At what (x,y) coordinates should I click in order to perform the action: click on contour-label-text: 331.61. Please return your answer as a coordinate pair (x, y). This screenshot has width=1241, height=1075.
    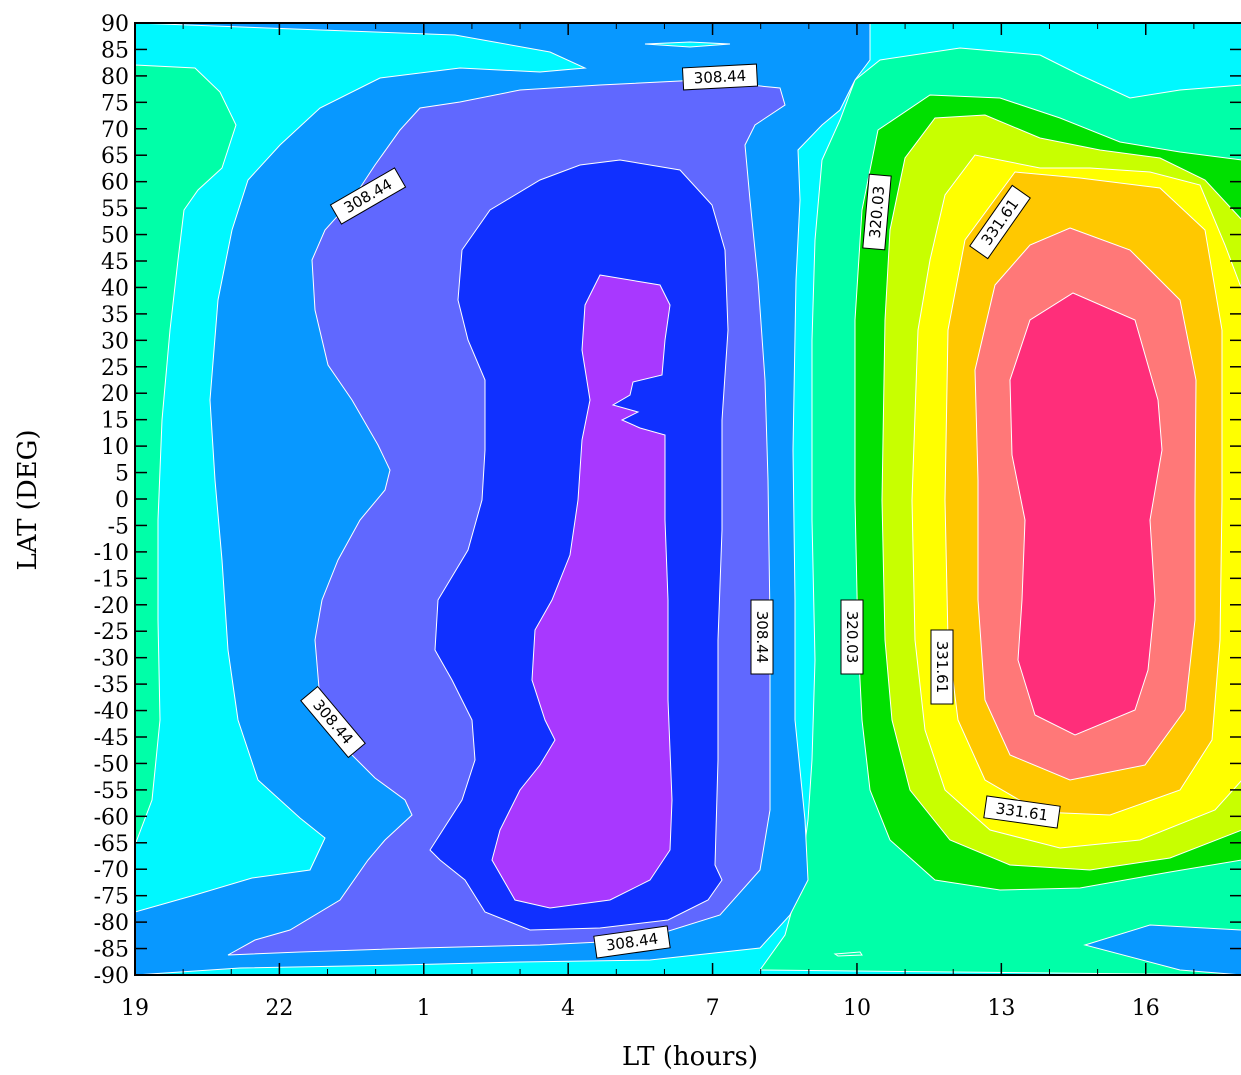
    Looking at the image, I should click on (942, 667).